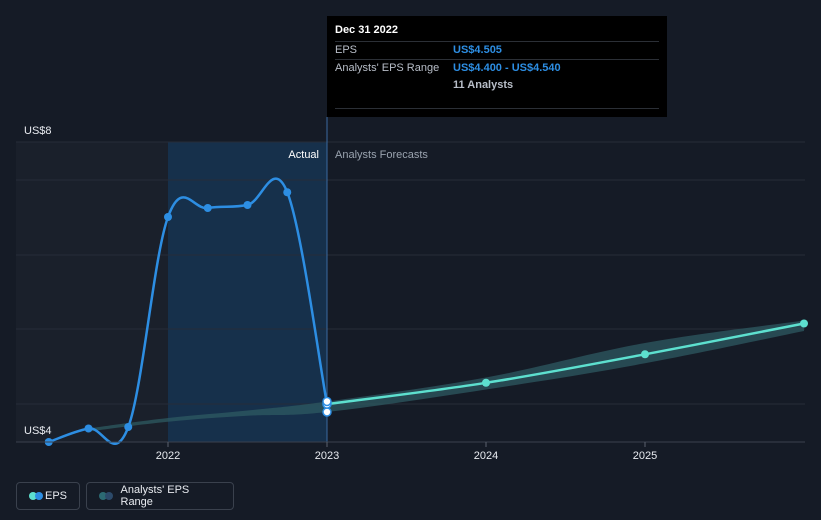 This screenshot has height=520, width=821. Describe the element at coordinates (565, 364) in the screenshot. I see `forecast-line` at that location.